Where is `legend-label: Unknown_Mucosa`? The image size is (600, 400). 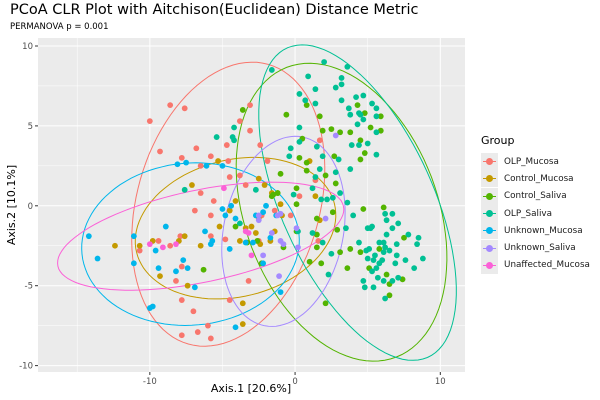 legend-label: Unknown_Mucosa is located at coordinates (543, 230).